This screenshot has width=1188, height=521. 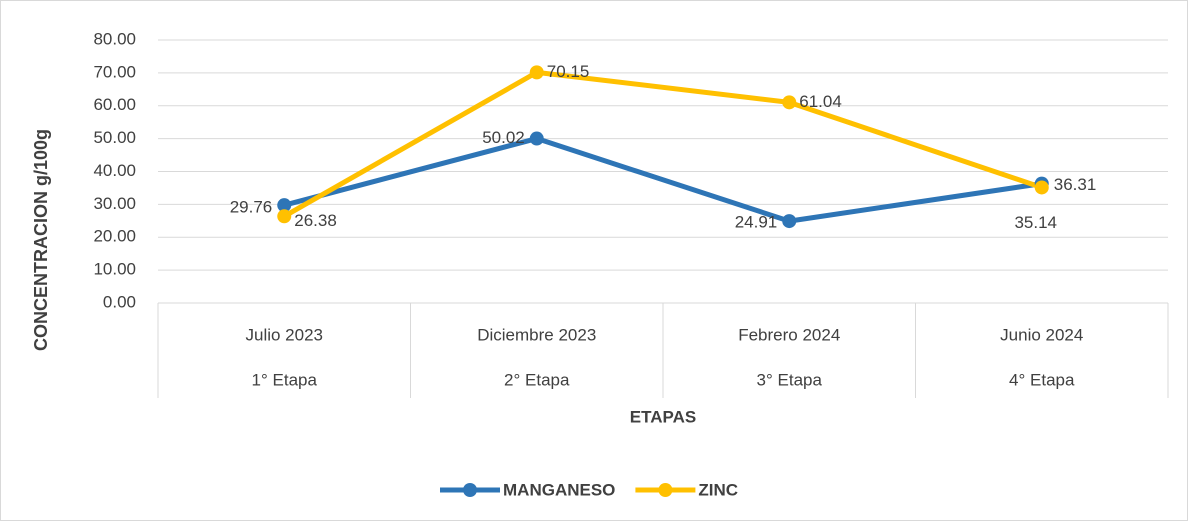 I want to click on data-label: 29.76, so click(x=251, y=207).